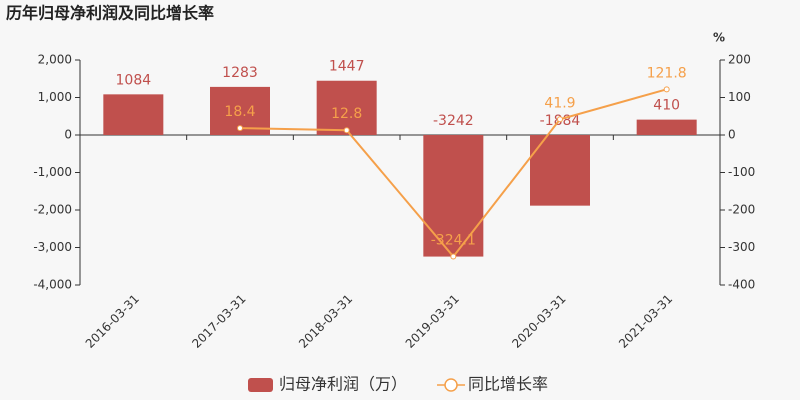 The height and width of the screenshot is (400, 800). I want to click on x-tick-label: 2017-03-31, so click(218, 321).